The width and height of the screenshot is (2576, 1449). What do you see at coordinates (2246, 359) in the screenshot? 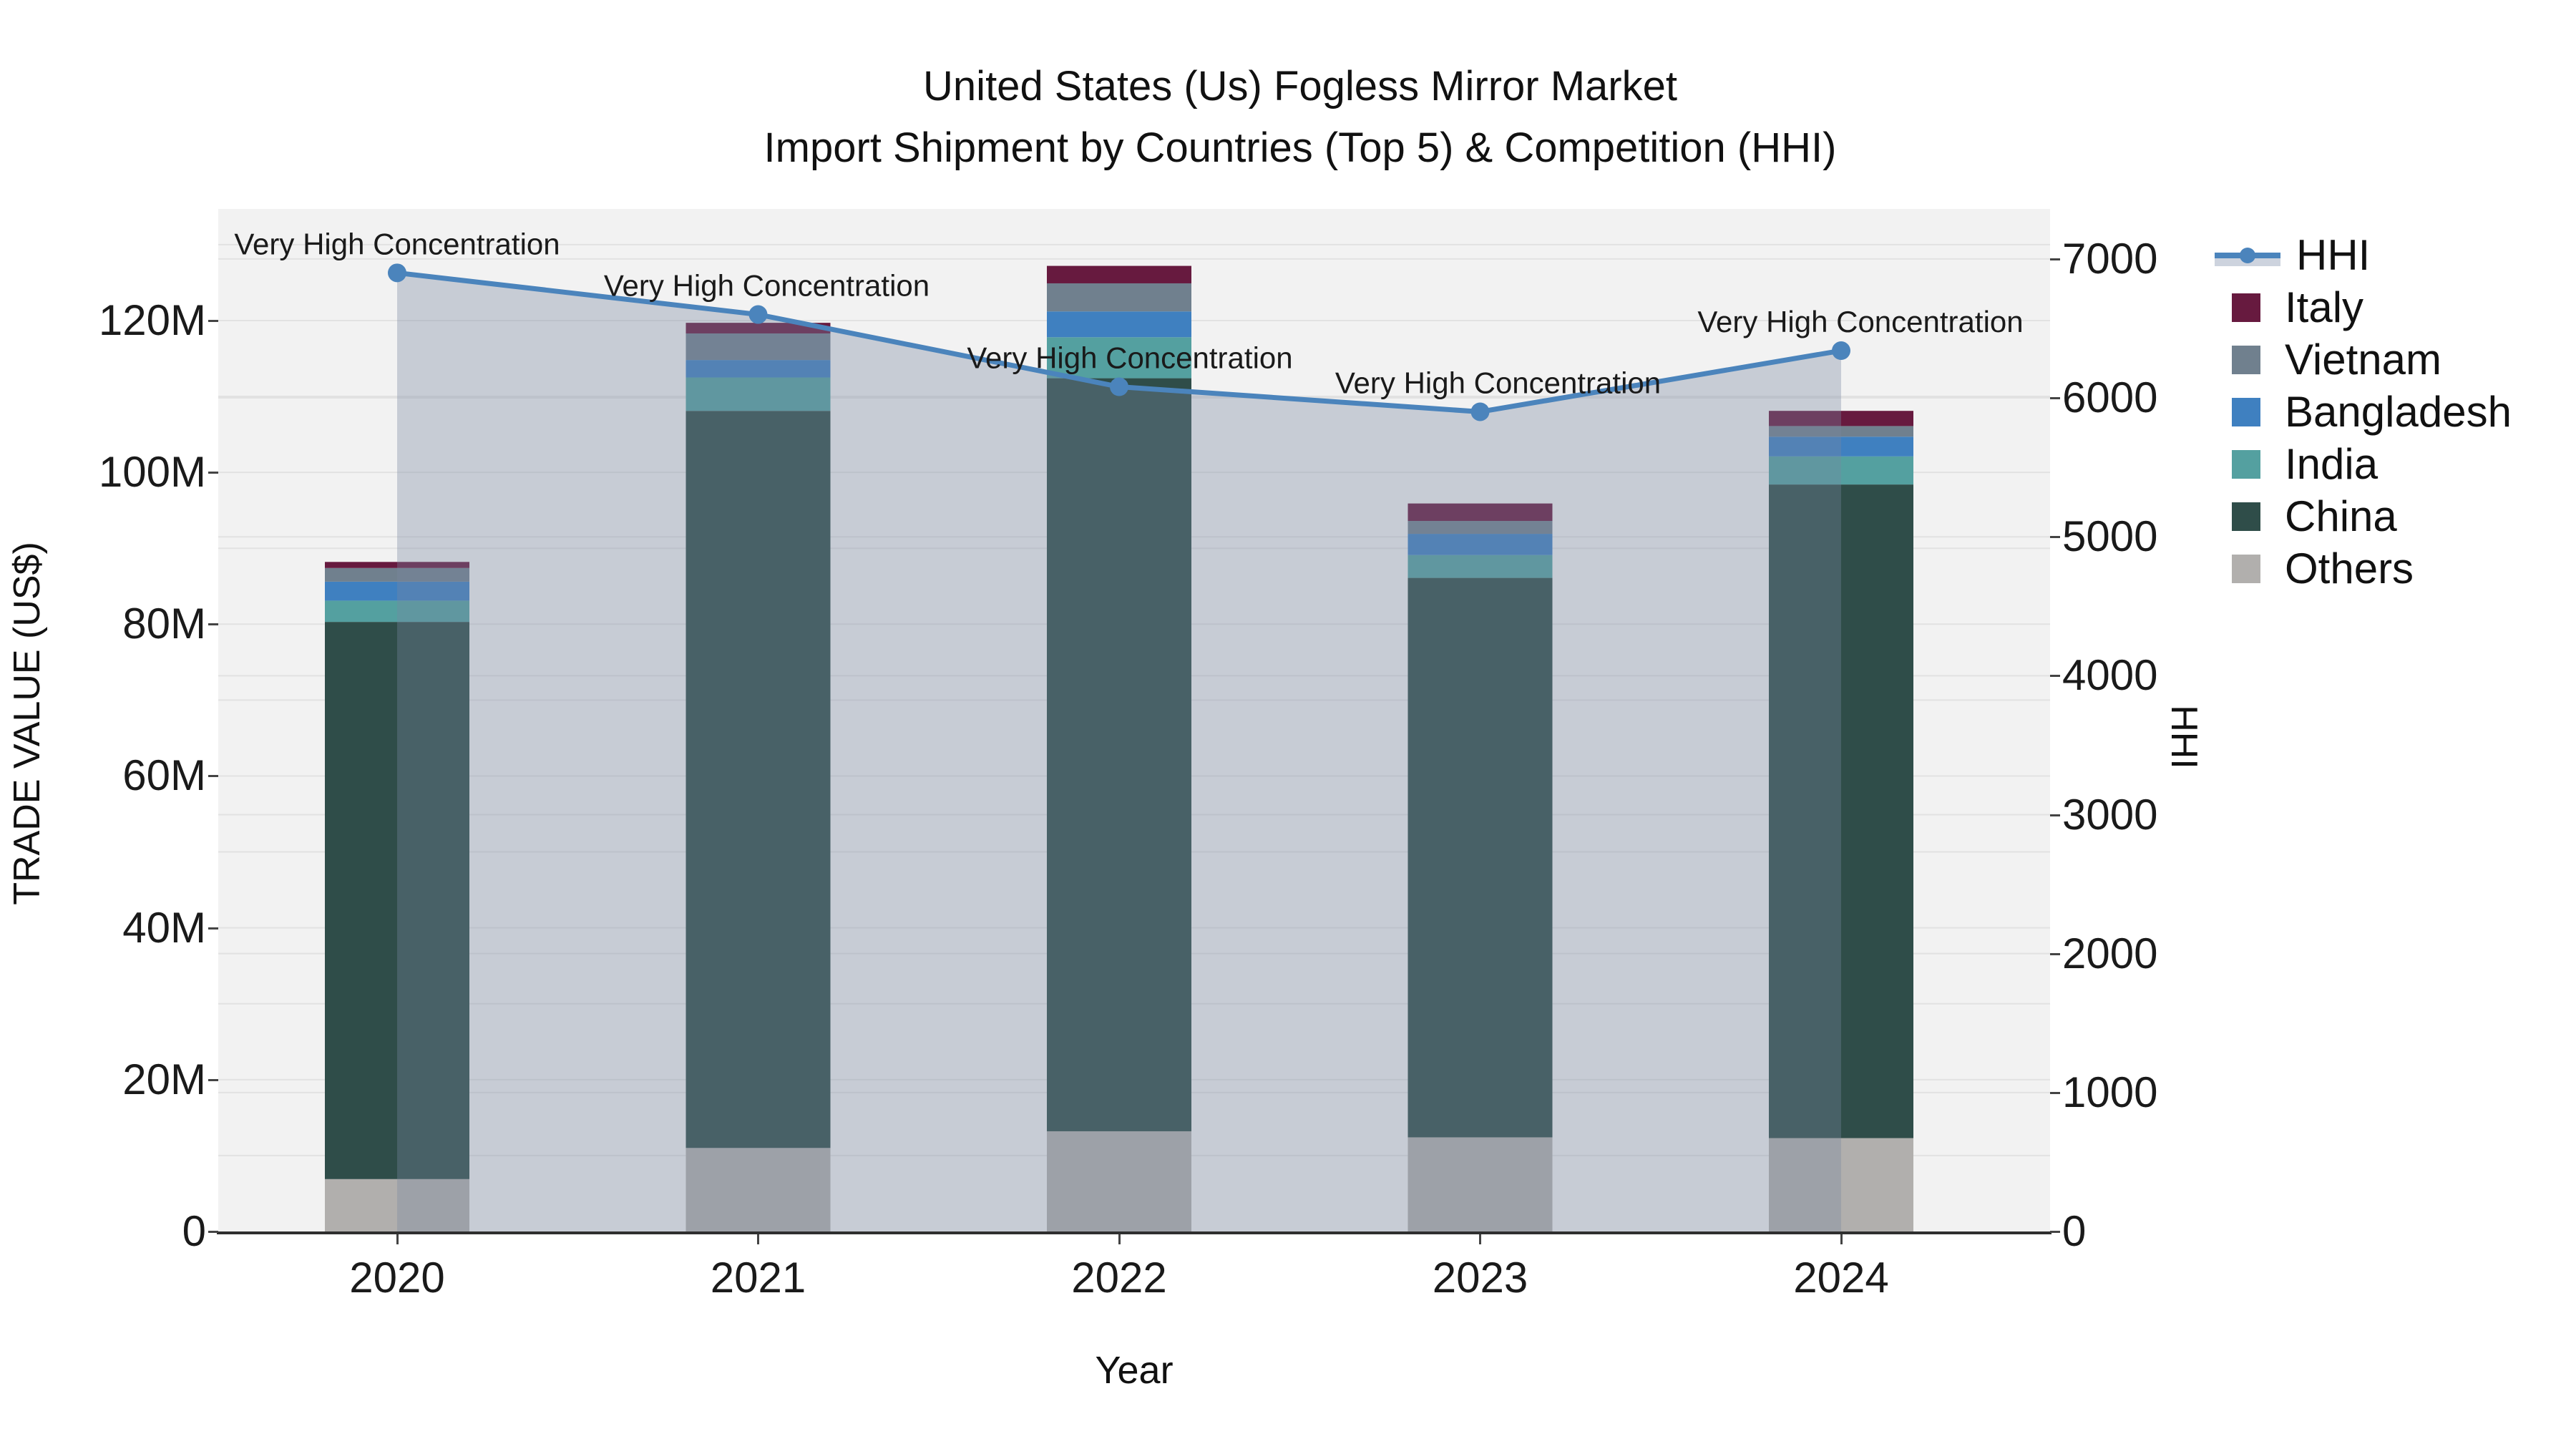
I see `vietnam-color-swatch-icon` at bounding box center [2246, 359].